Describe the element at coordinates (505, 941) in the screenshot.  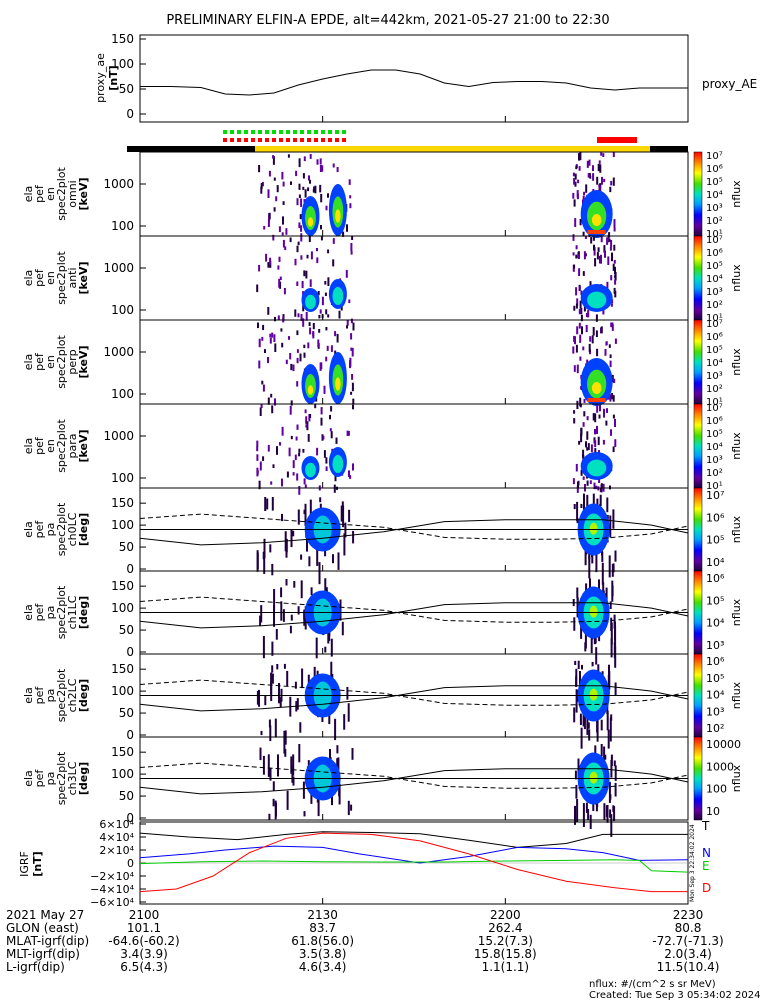
I see `footer-row-value: 15.2(7.3)` at that location.